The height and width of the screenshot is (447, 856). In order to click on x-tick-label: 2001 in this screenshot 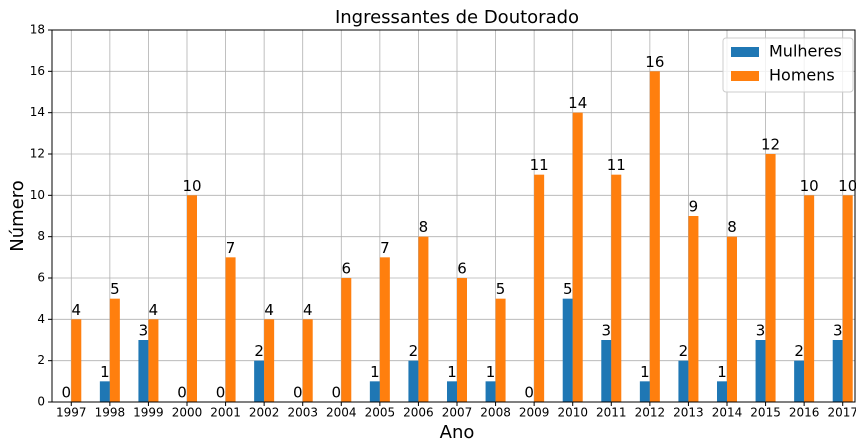, I will do `click(225, 413)`.